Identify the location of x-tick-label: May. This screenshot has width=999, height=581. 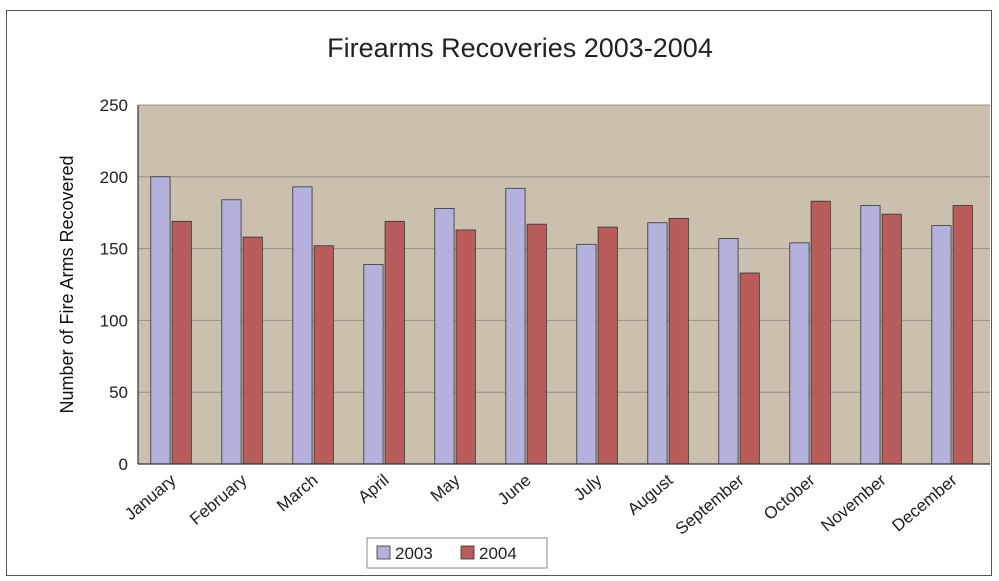
(445, 488).